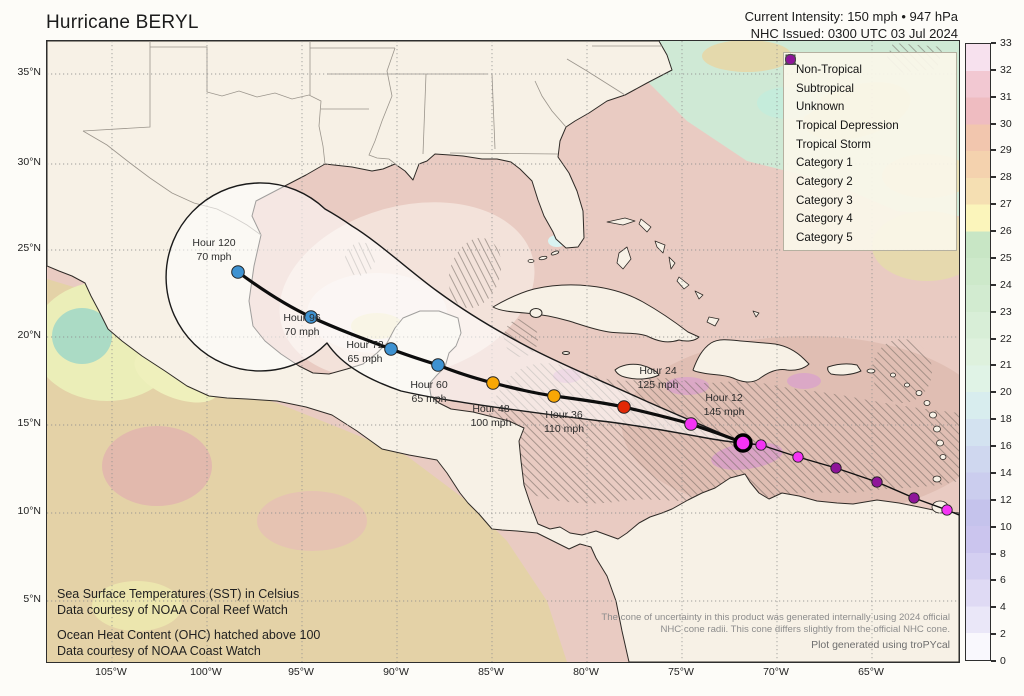  I want to click on lat-axis-label: 30°N, so click(29, 162).